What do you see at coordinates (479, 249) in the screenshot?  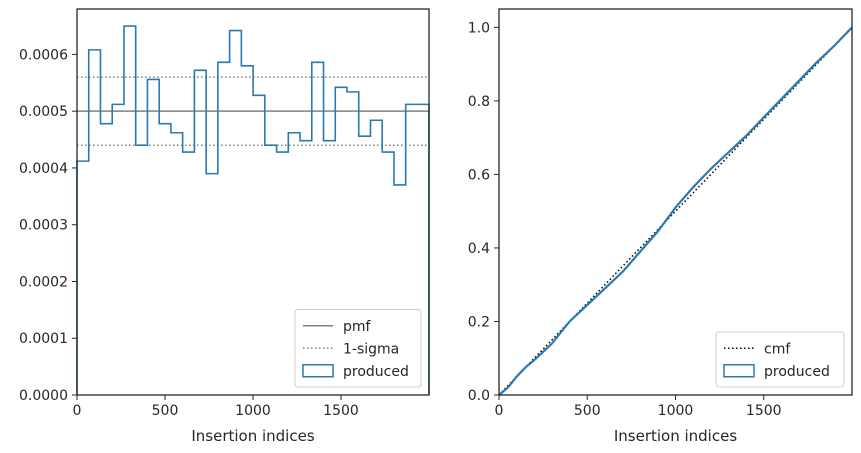 I see `y-tick-label: 0.4` at bounding box center [479, 249].